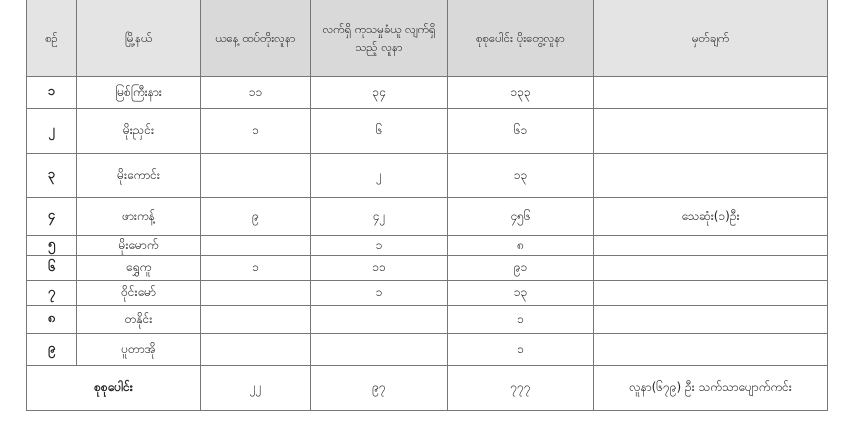 Image resolution: width=843 pixels, height=424 pixels. What do you see at coordinates (138, 216) in the screenshot?
I see `cell-township: ဖားကန့်` at bounding box center [138, 216].